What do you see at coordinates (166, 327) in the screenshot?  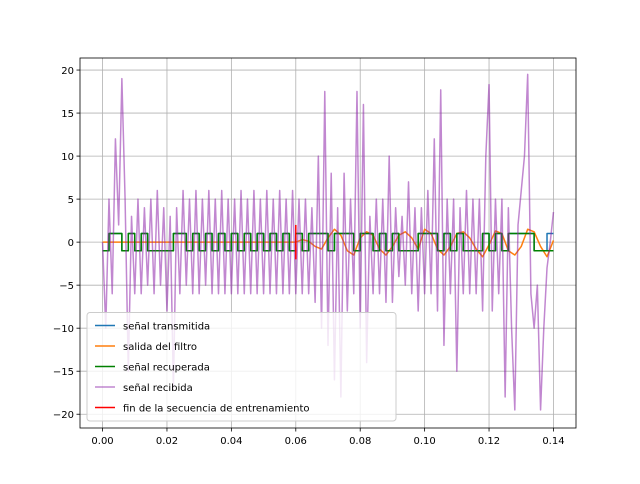 I see `legend-label: señal transmitida` at bounding box center [166, 327].